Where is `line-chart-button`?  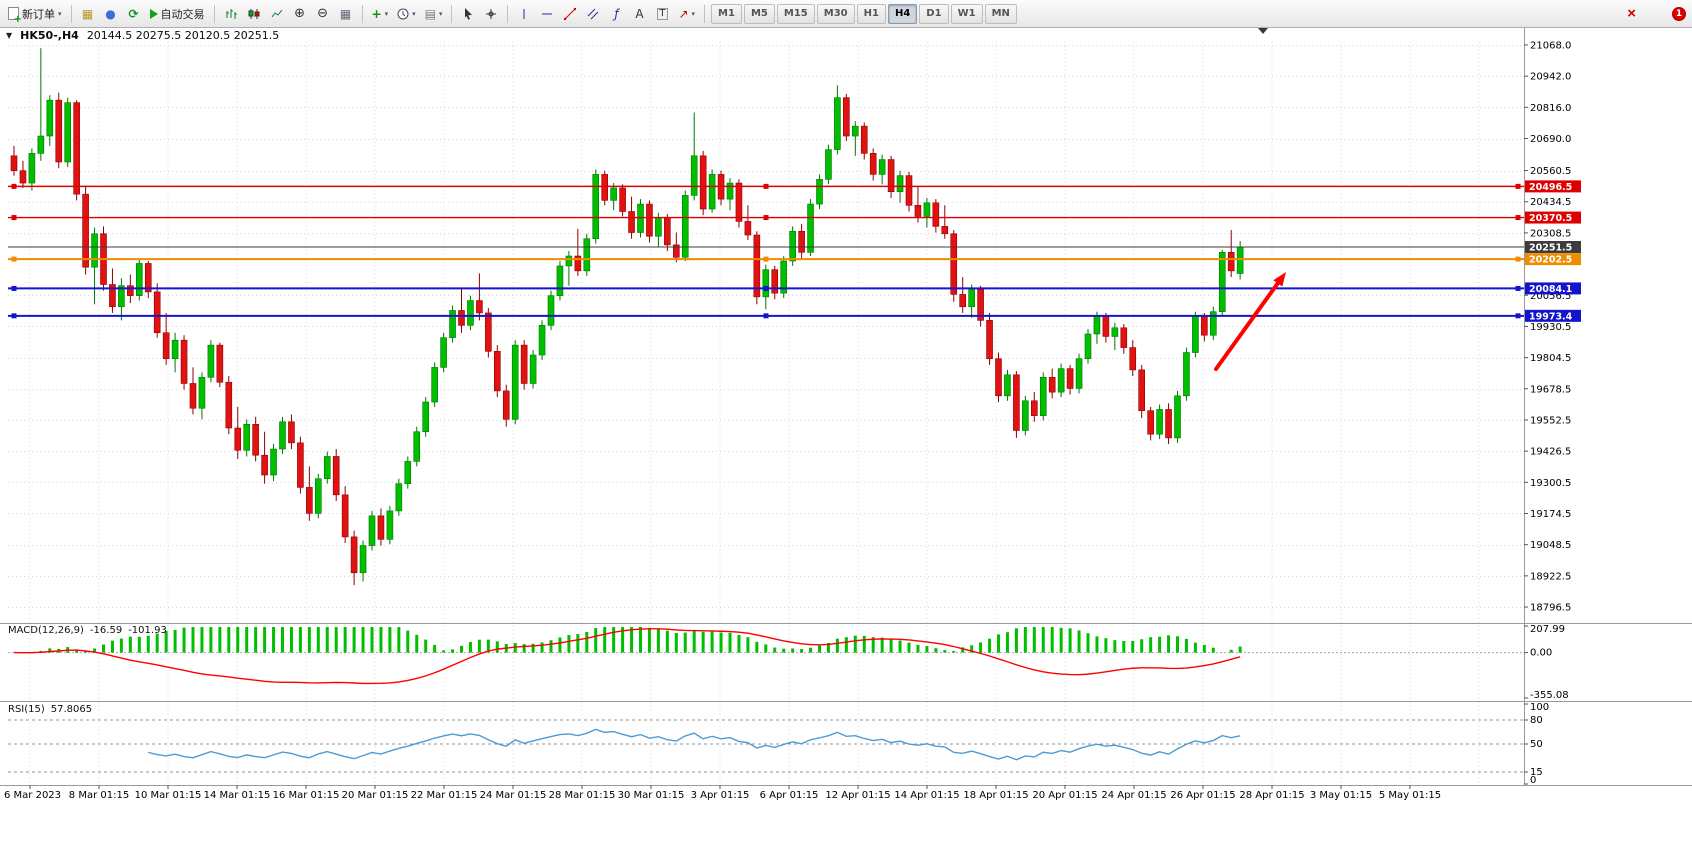
line-chart-button is located at coordinates (277, 14).